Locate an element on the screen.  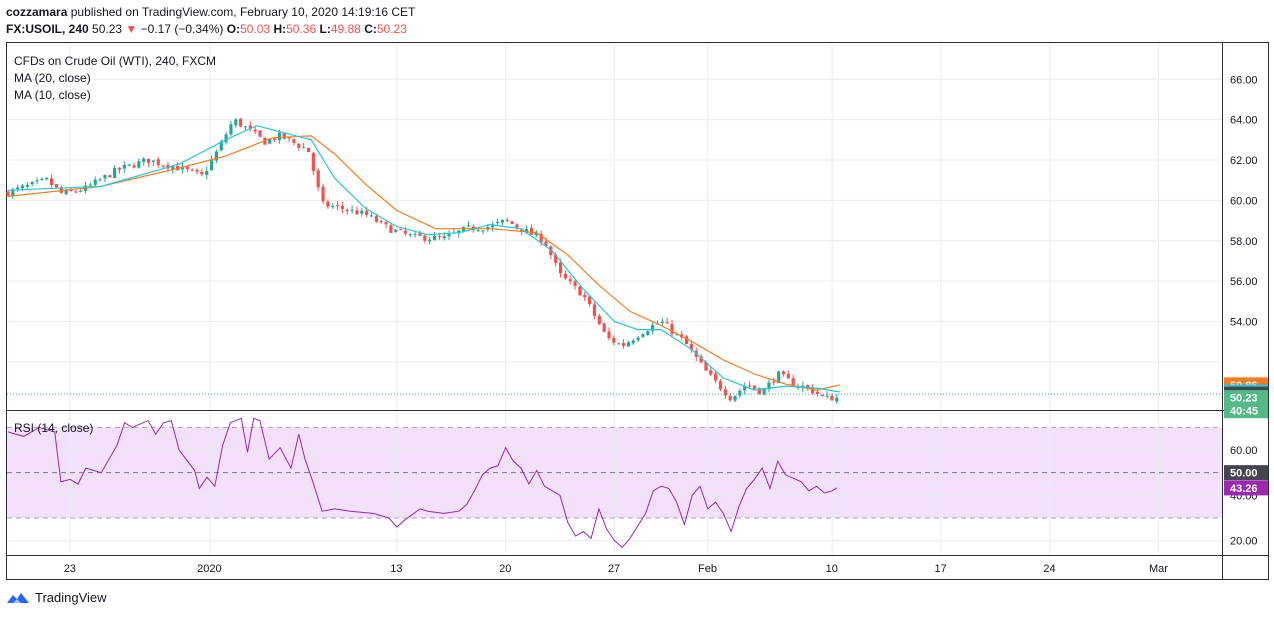
open-label: O: is located at coordinates (233, 29).